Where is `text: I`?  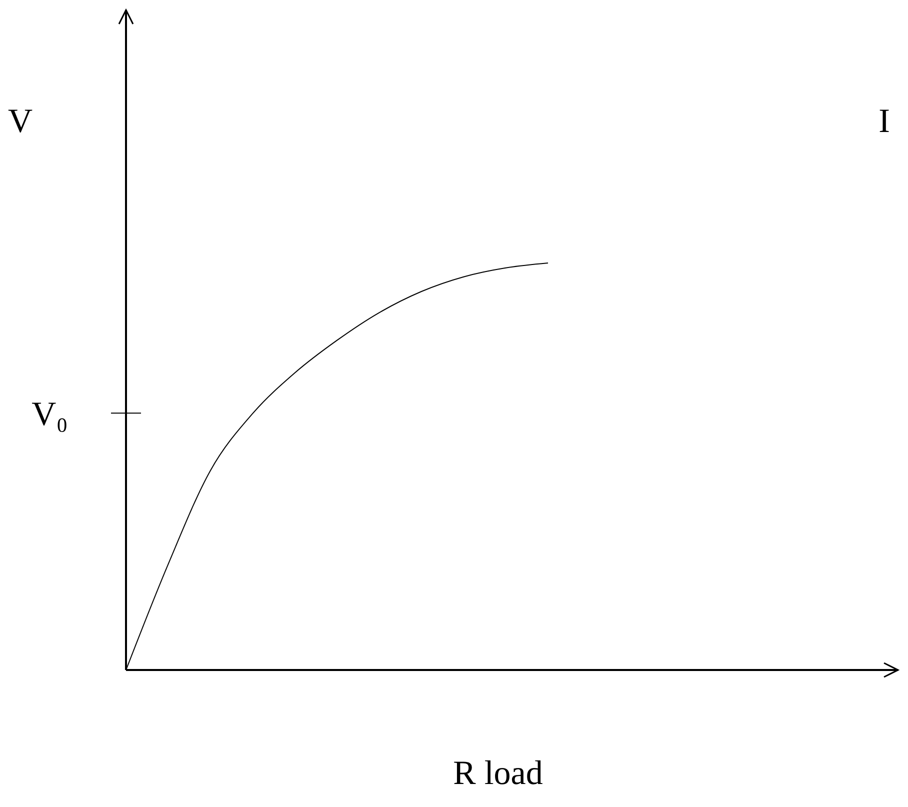
text: I is located at coordinates (884, 121).